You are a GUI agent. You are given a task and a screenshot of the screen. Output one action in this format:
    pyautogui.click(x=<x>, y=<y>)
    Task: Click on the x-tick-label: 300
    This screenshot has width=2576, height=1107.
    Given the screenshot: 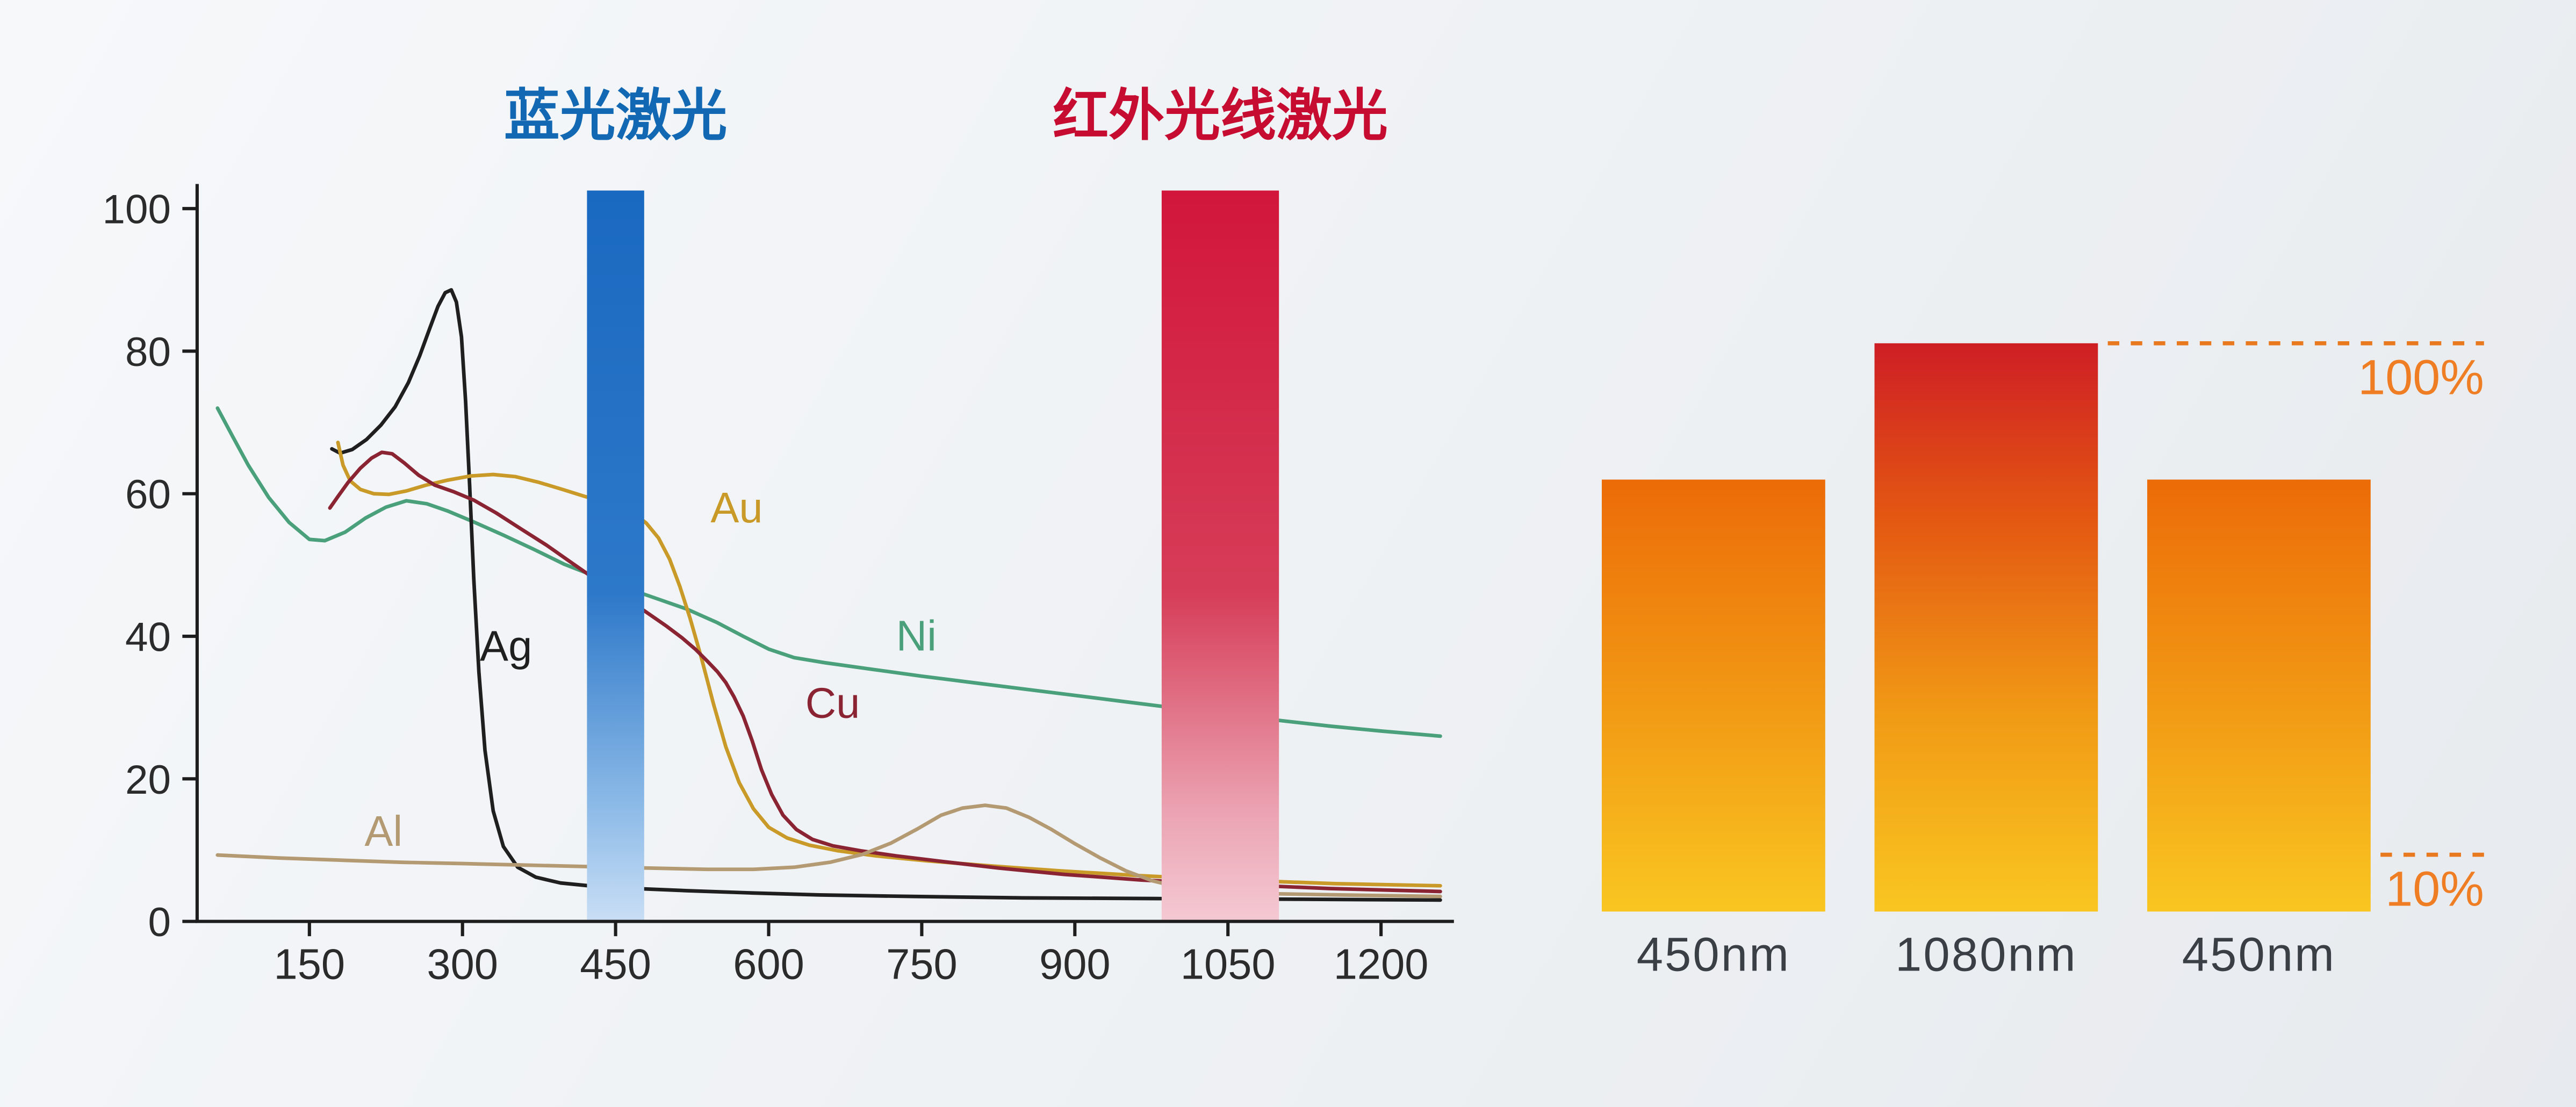 What is the action you would take?
    pyautogui.click(x=462, y=964)
    